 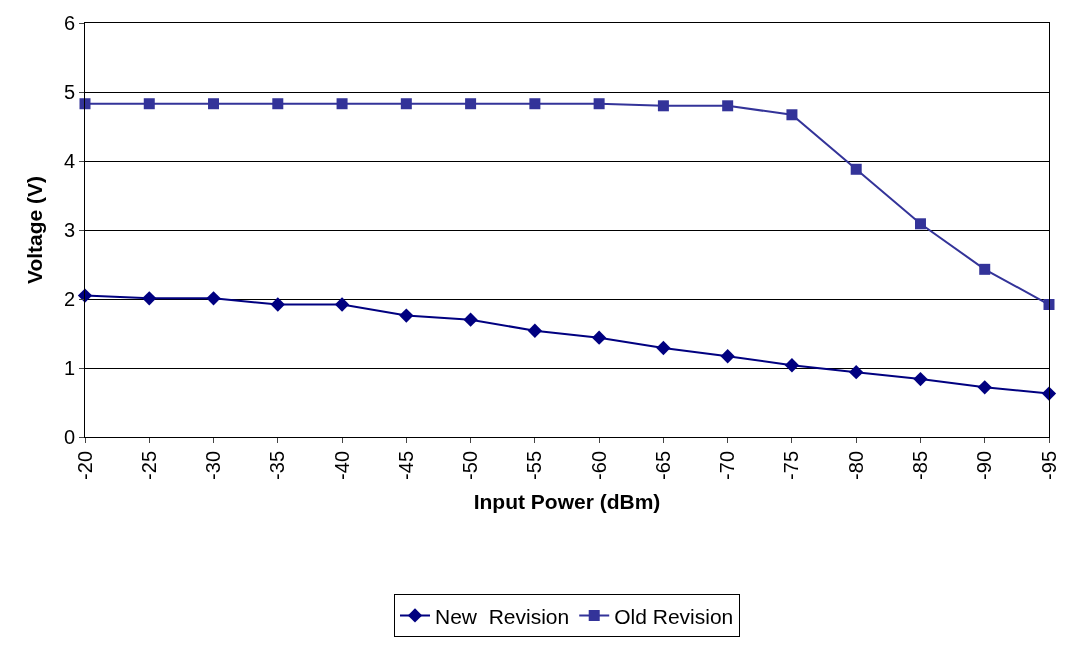 What do you see at coordinates (984, 465) in the screenshot?
I see `x-tick-label: -90` at bounding box center [984, 465].